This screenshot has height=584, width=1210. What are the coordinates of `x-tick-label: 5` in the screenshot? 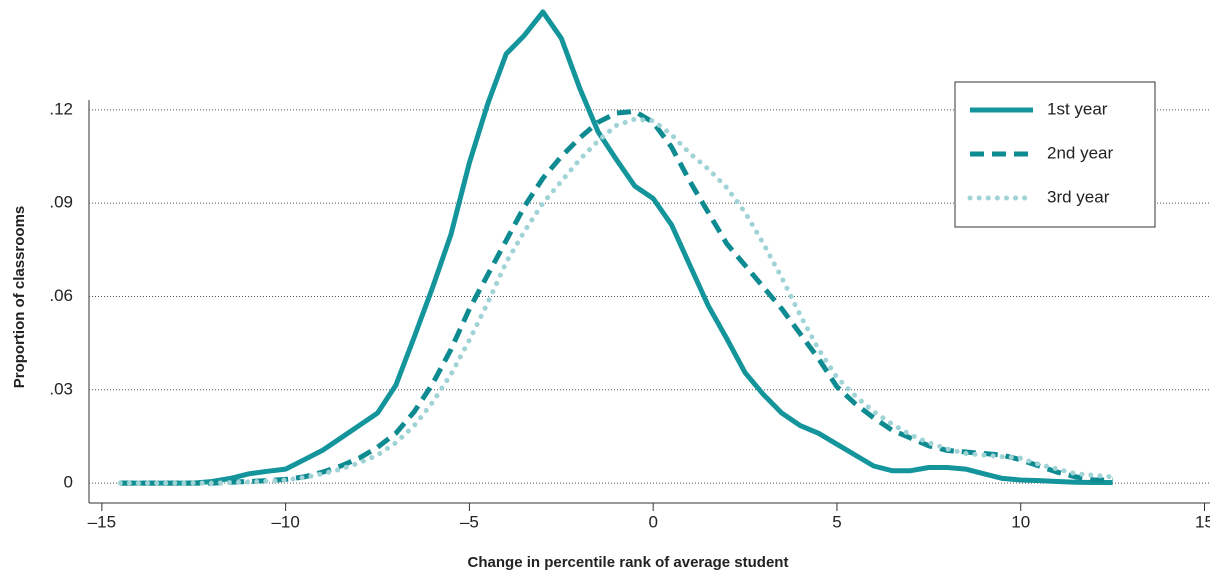 It's located at (836, 521).